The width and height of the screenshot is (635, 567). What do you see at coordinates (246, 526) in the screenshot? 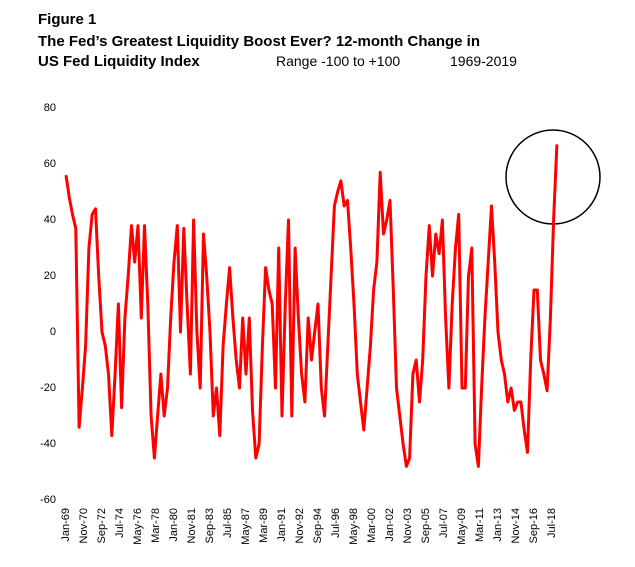
I see `x-tick-label: May-87` at bounding box center [246, 526].